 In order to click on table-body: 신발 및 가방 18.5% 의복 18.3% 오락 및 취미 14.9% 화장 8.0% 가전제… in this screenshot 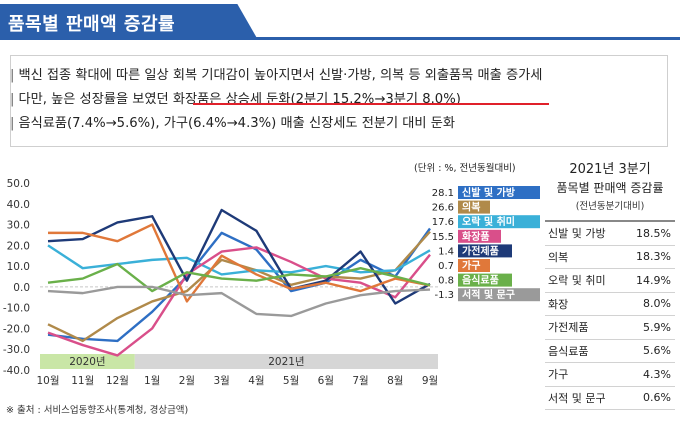, I will do `click(610, 315)`.